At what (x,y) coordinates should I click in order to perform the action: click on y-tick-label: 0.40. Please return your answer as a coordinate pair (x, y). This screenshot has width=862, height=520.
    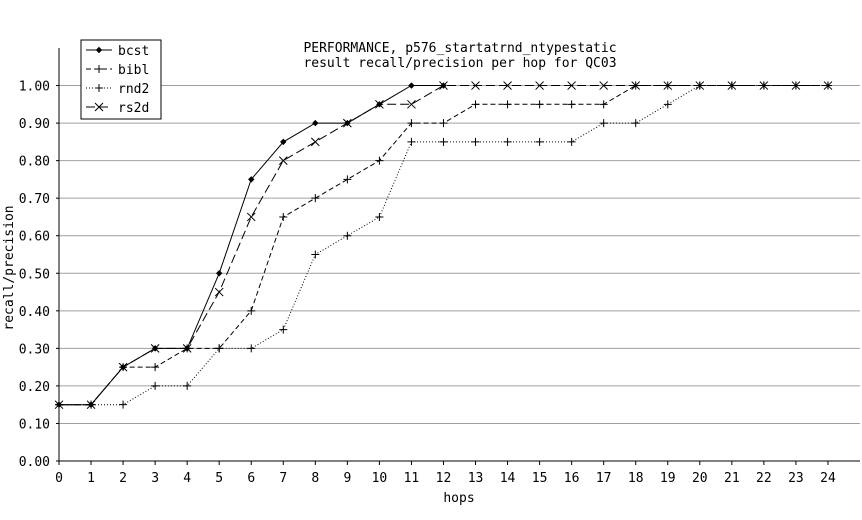
    Looking at the image, I should click on (34, 312).